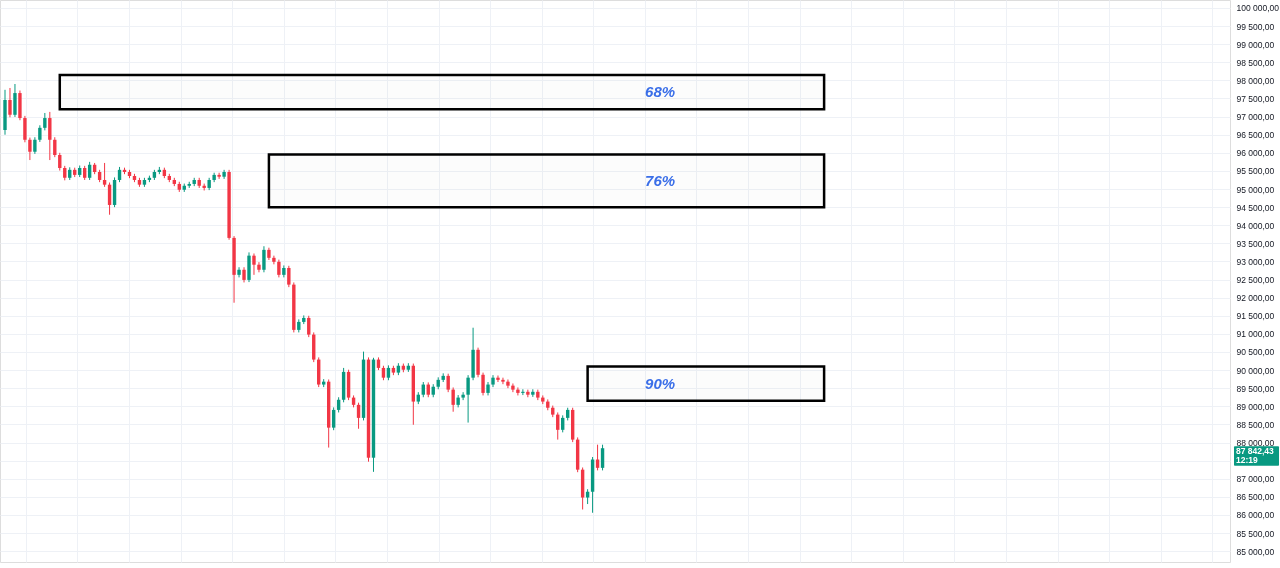 This screenshot has width=1280, height=568. What do you see at coordinates (1255, 44) in the screenshot?
I see `y-tick-label: 99 000,00` at bounding box center [1255, 44].